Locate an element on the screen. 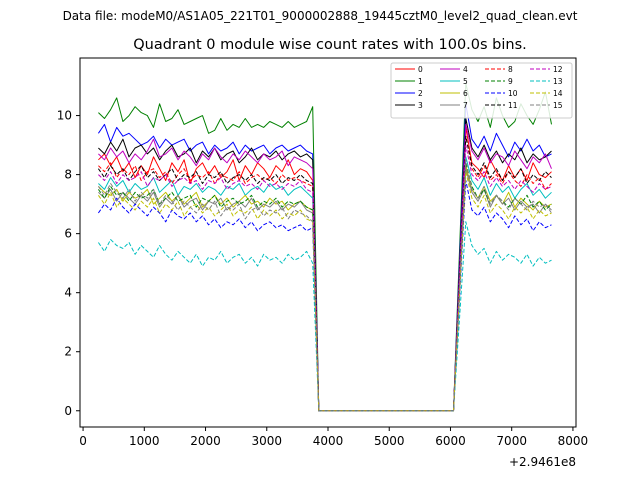 The height and width of the screenshot is (484, 640). x-axis: 0 1000 2000 3000 4000 5000 6000 7000 8000 is located at coordinates (333, 437).